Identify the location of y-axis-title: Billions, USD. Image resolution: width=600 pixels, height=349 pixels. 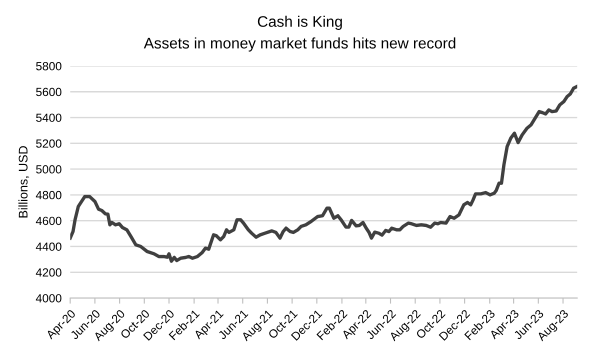
(24, 182).